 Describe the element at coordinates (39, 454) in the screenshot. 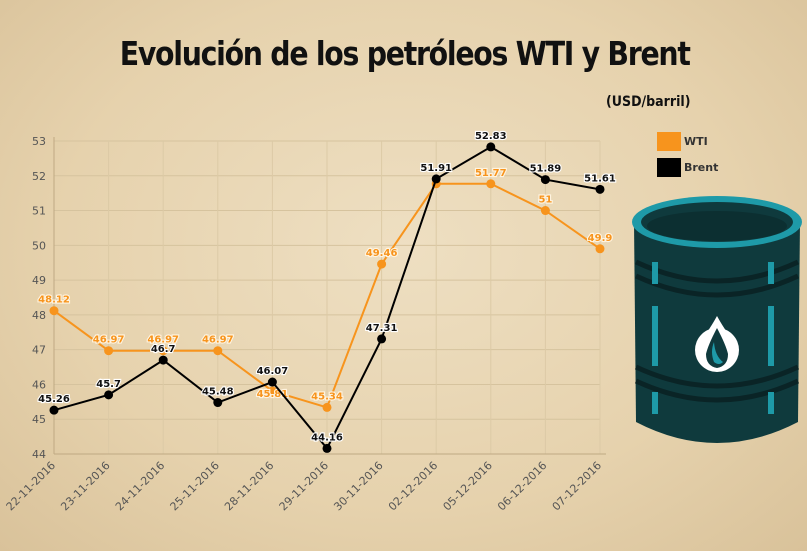

I see `y-tick-label: 44` at that location.